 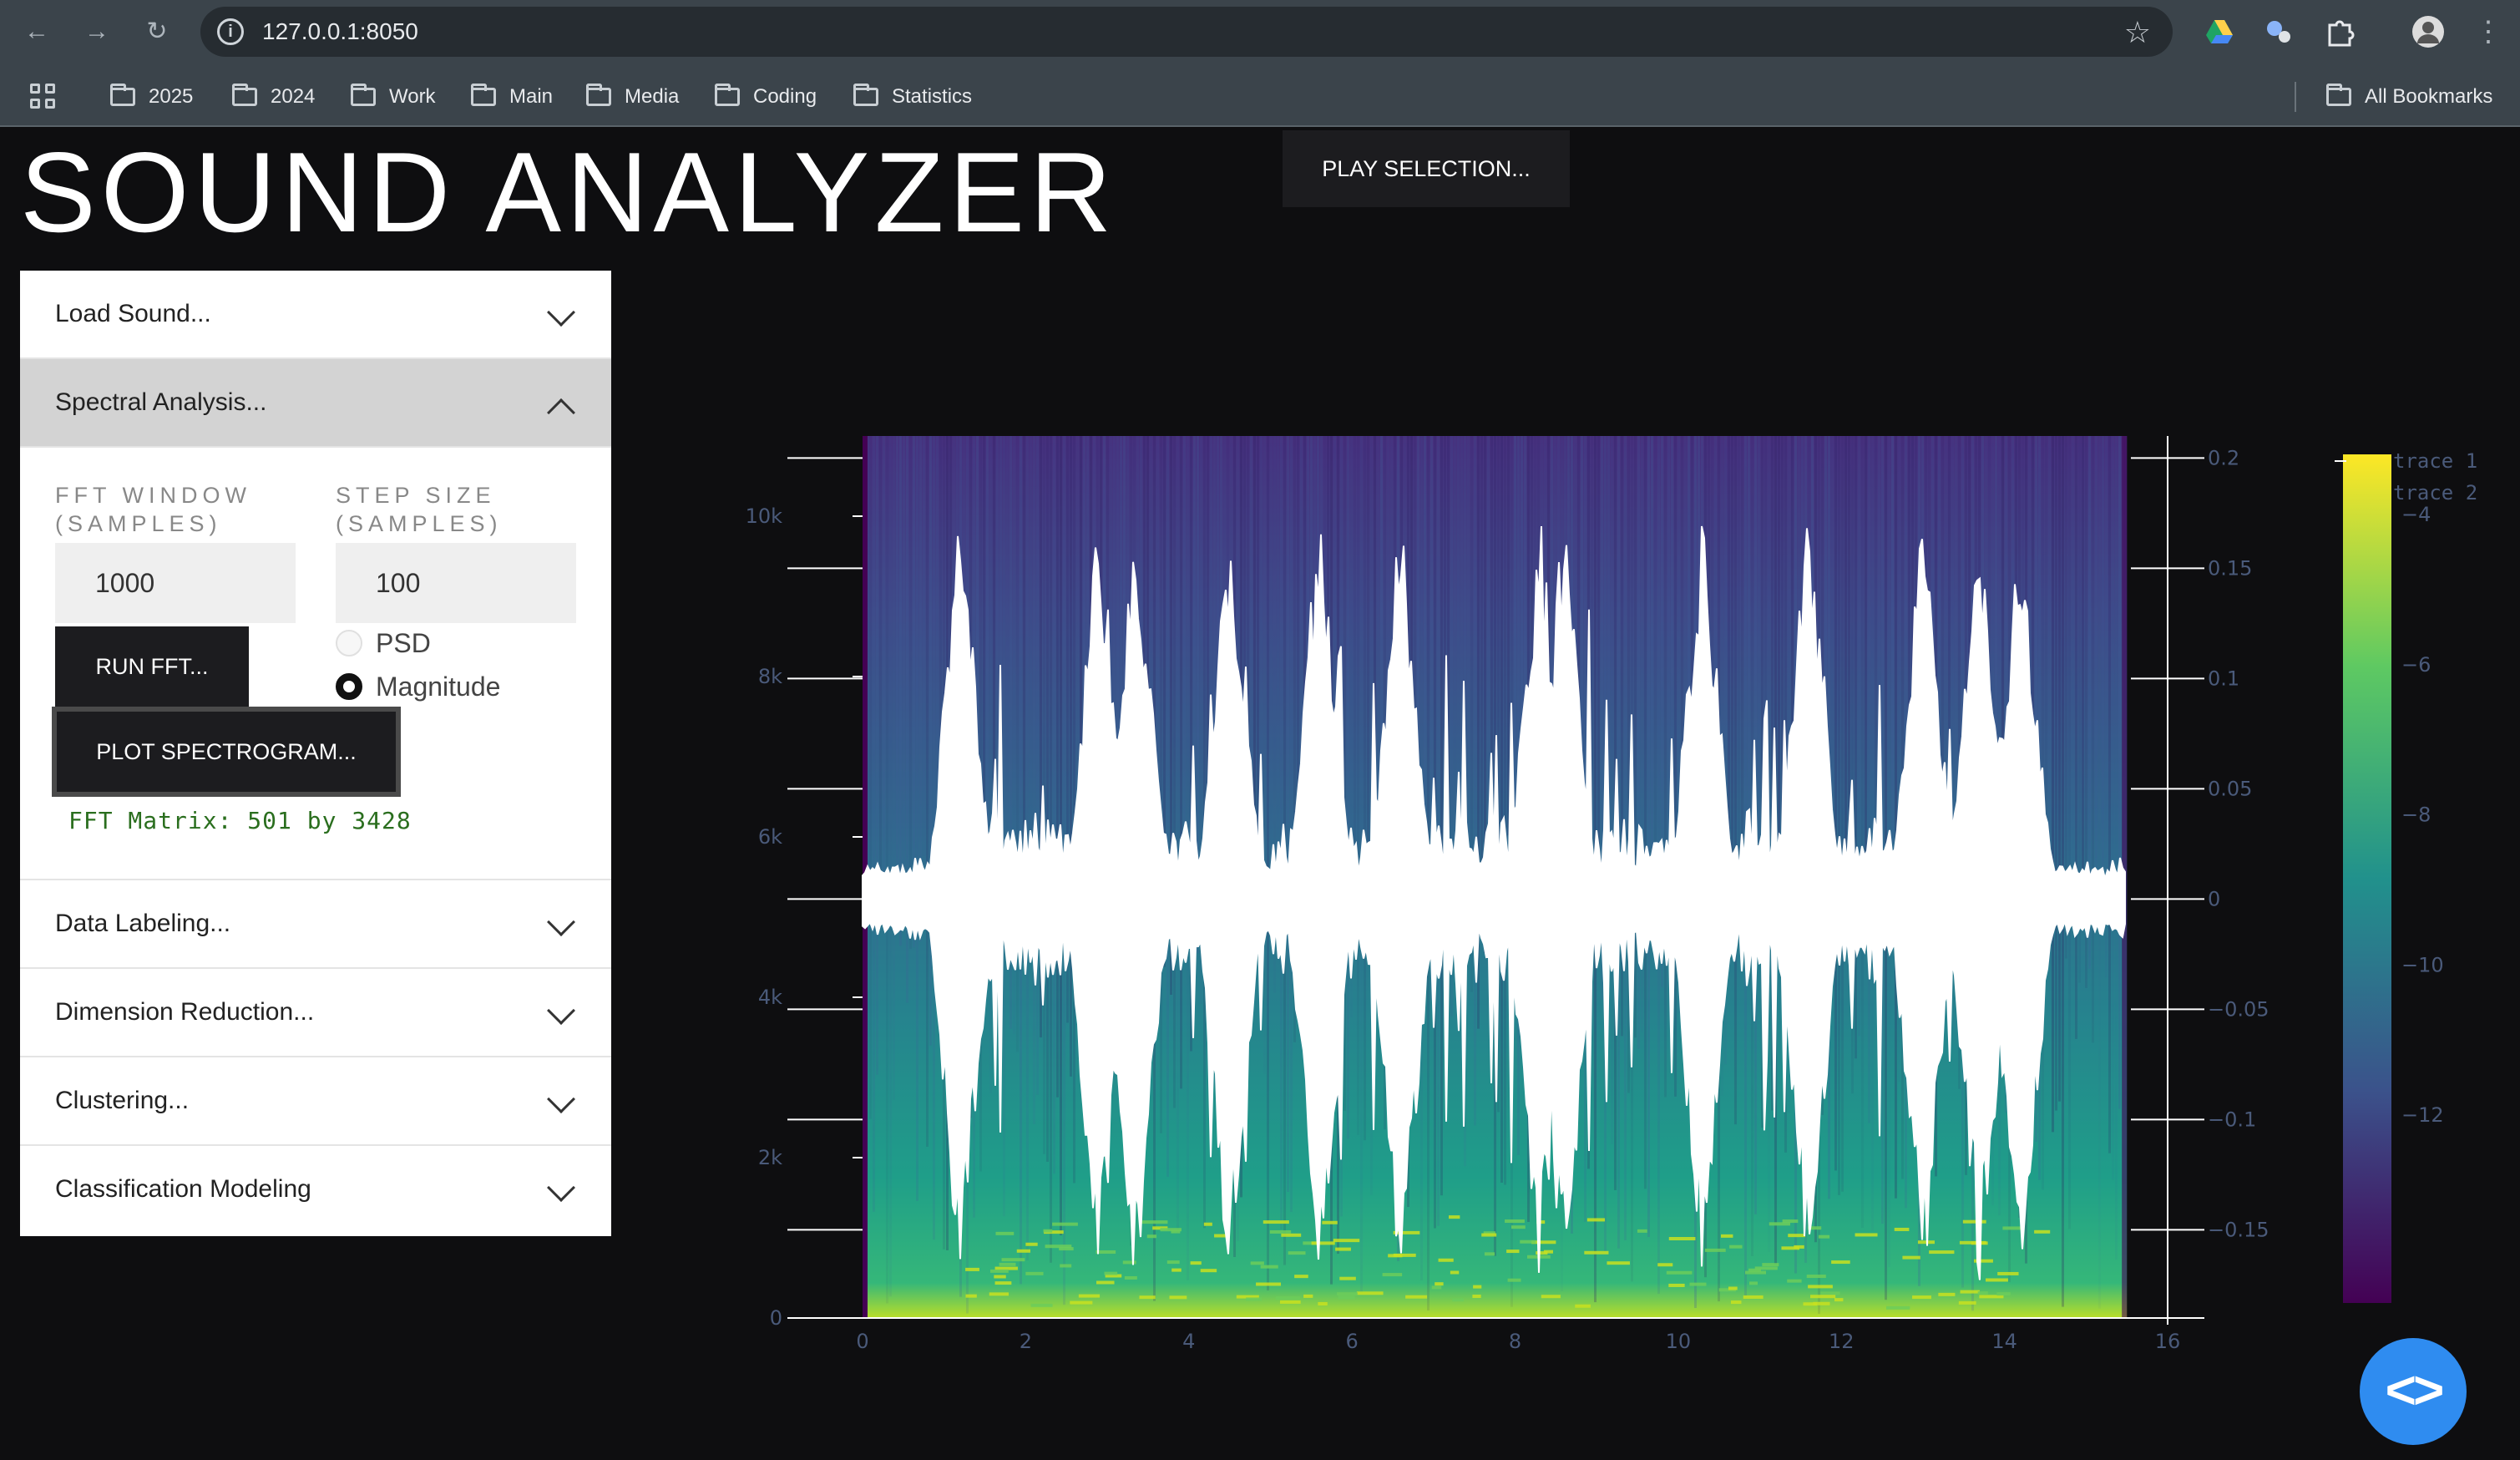 I want to click on colorbar-tick-label: −4, so click(x=2416, y=514).